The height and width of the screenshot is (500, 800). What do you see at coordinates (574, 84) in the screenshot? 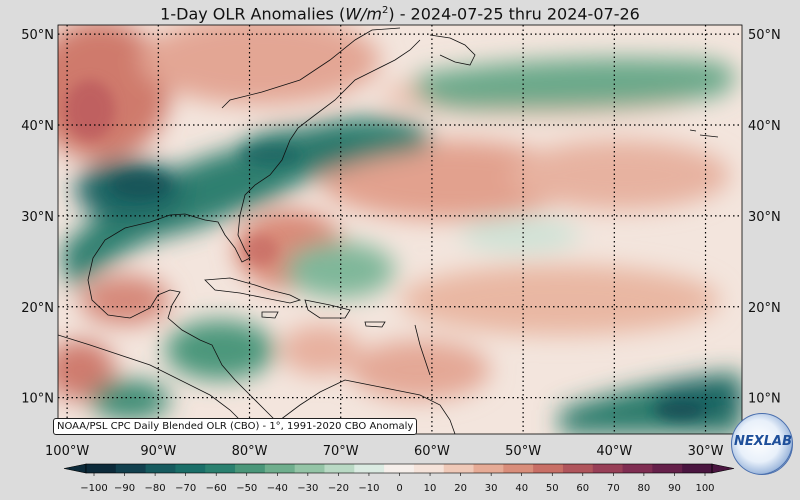
I see `anomaly-negative-north-atlantic` at bounding box center [574, 84].